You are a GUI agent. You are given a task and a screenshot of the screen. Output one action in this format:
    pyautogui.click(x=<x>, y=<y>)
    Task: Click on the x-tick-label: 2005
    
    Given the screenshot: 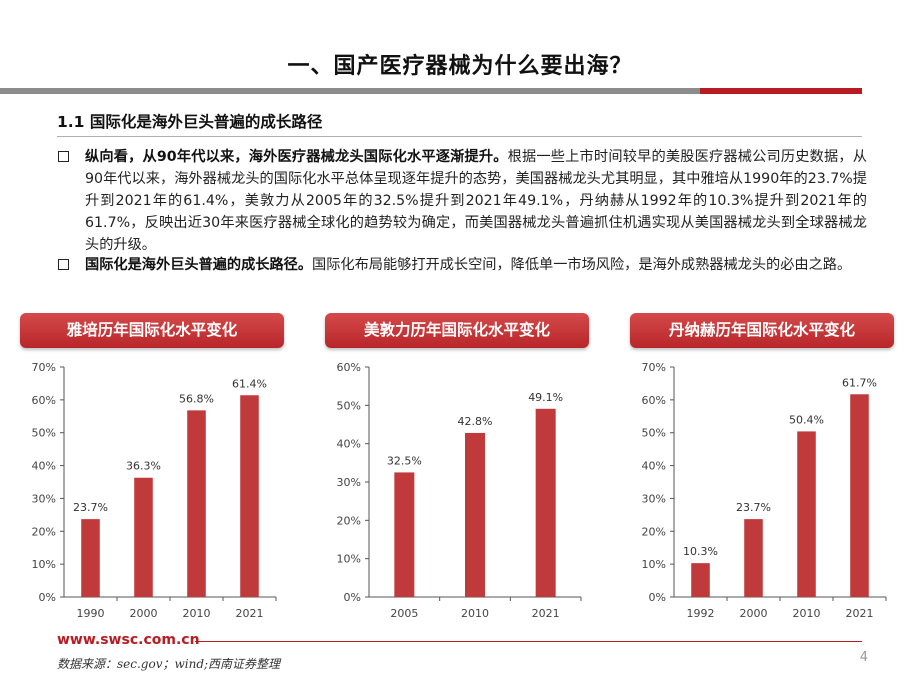 What is the action you would take?
    pyautogui.click(x=404, y=613)
    